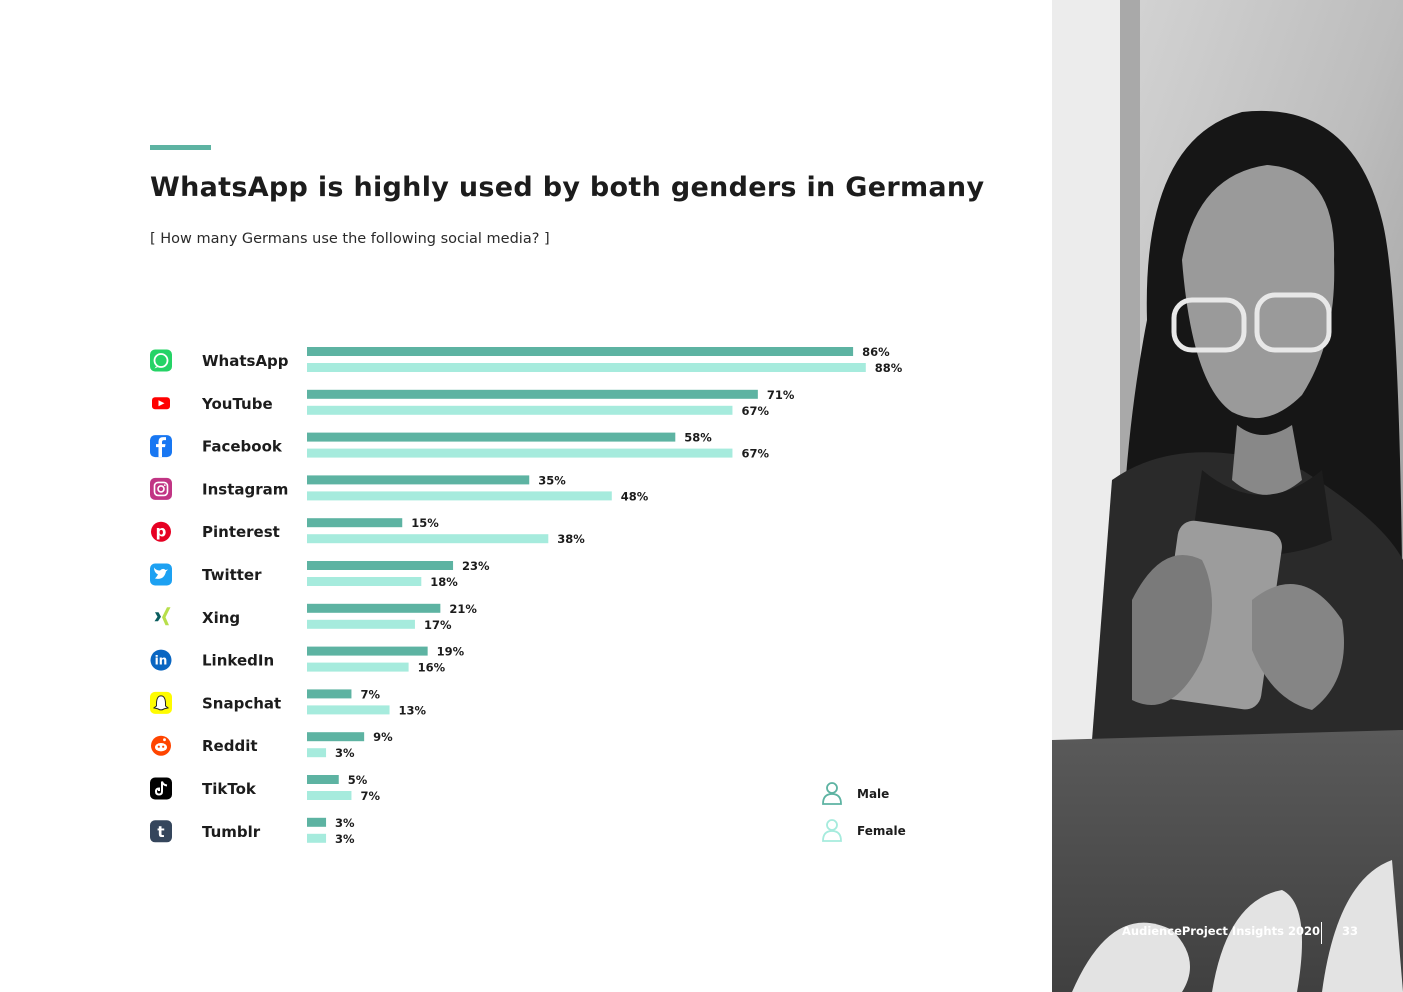 This screenshot has width=1403, height=992. Describe the element at coordinates (1321, 933) in the screenshot. I see `footer-divider` at that location.